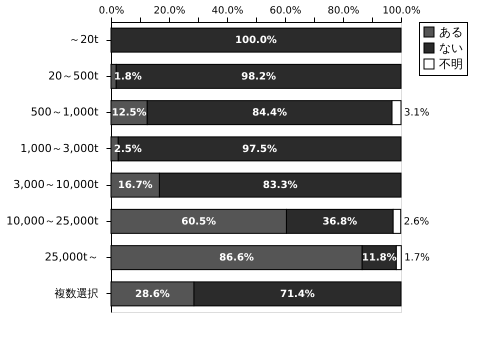 The width and height of the screenshot is (480, 348). What do you see at coordinates (228, 11) in the screenshot?
I see `x-tick-label: 40.0%` at bounding box center [228, 11].